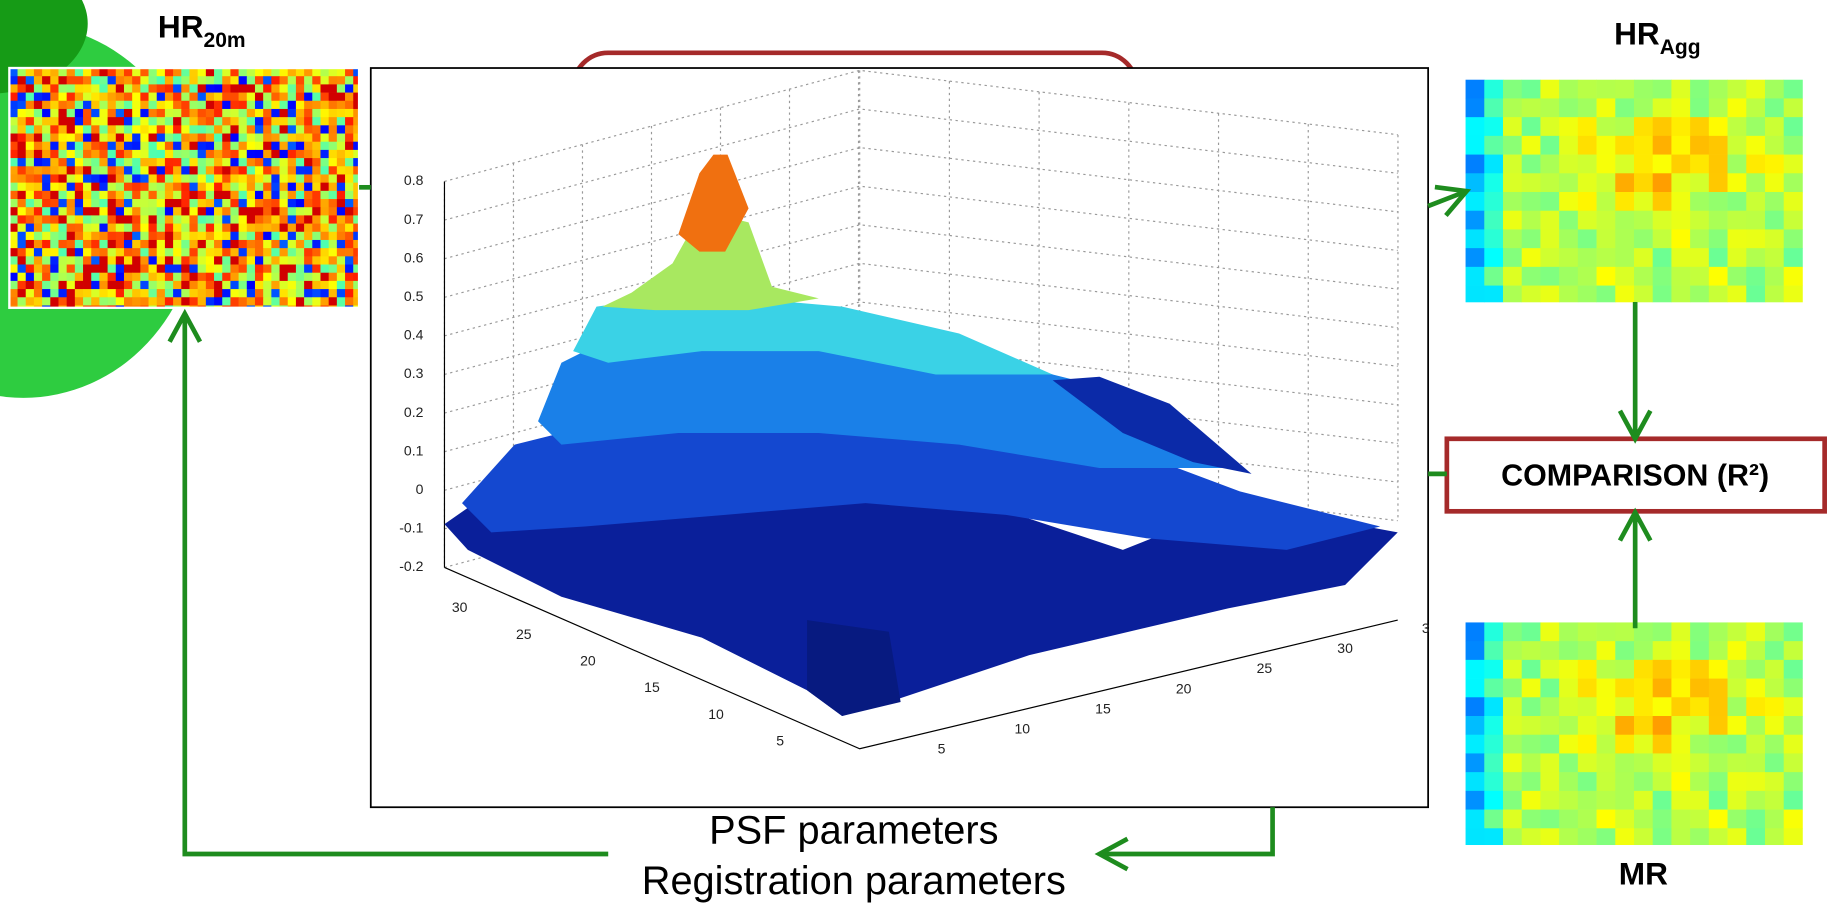  What do you see at coordinates (414, 296) in the screenshot?
I see `z-tick-label: 0.5` at bounding box center [414, 296].